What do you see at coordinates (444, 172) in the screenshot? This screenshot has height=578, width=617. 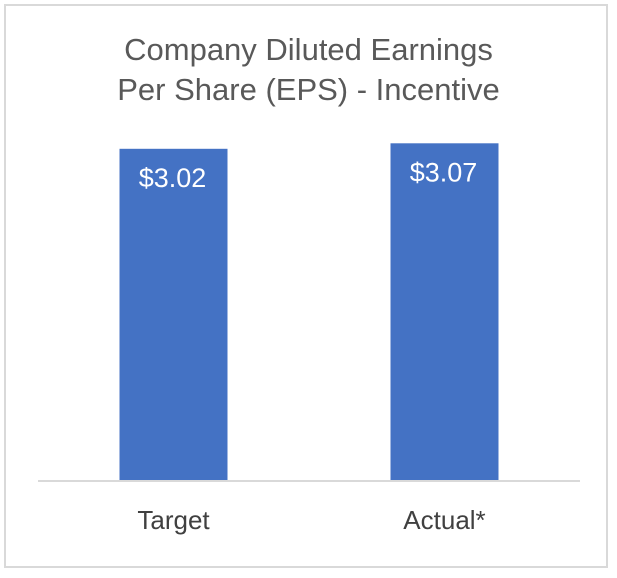 I see `data-label-actual: $3.07` at bounding box center [444, 172].